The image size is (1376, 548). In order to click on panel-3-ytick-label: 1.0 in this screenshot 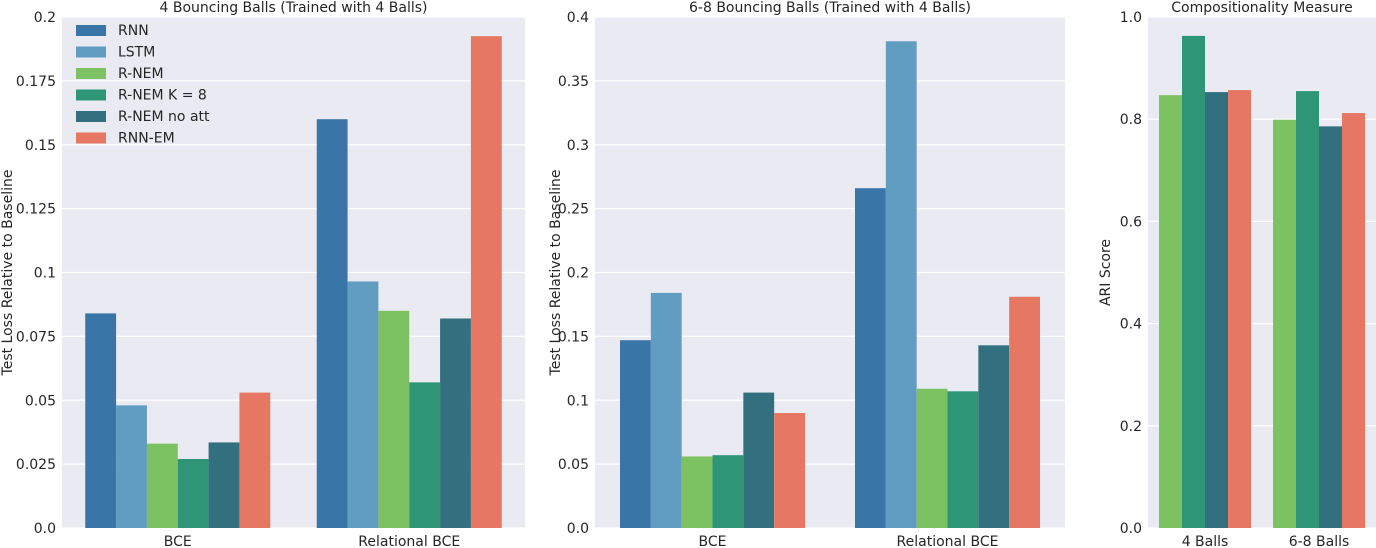, I will do `click(1131, 18)`.